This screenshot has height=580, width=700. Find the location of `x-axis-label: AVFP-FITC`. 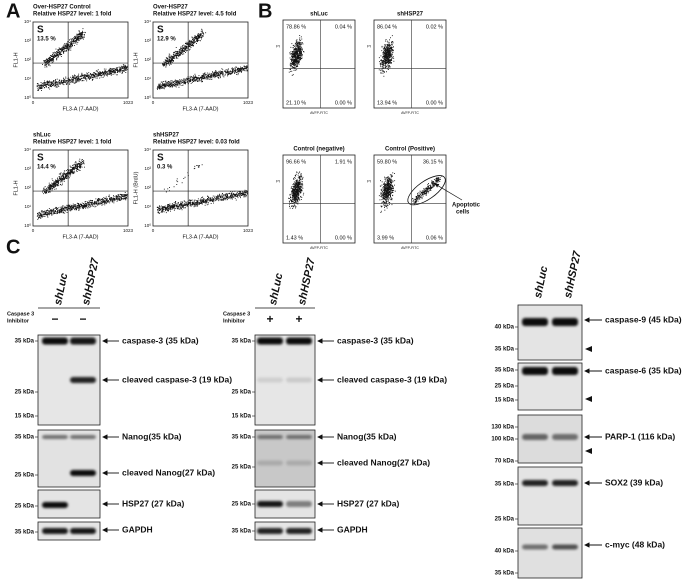

x-axis-label: AVFP-FITC is located at coordinates (319, 113).